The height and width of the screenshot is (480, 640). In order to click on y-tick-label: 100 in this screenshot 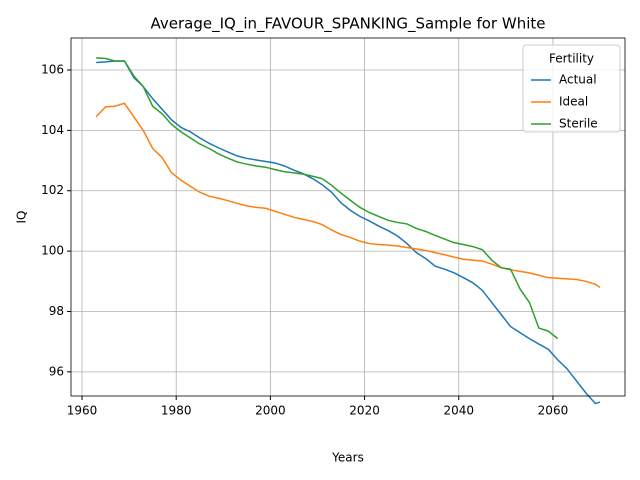, I will do `click(52, 251)`.